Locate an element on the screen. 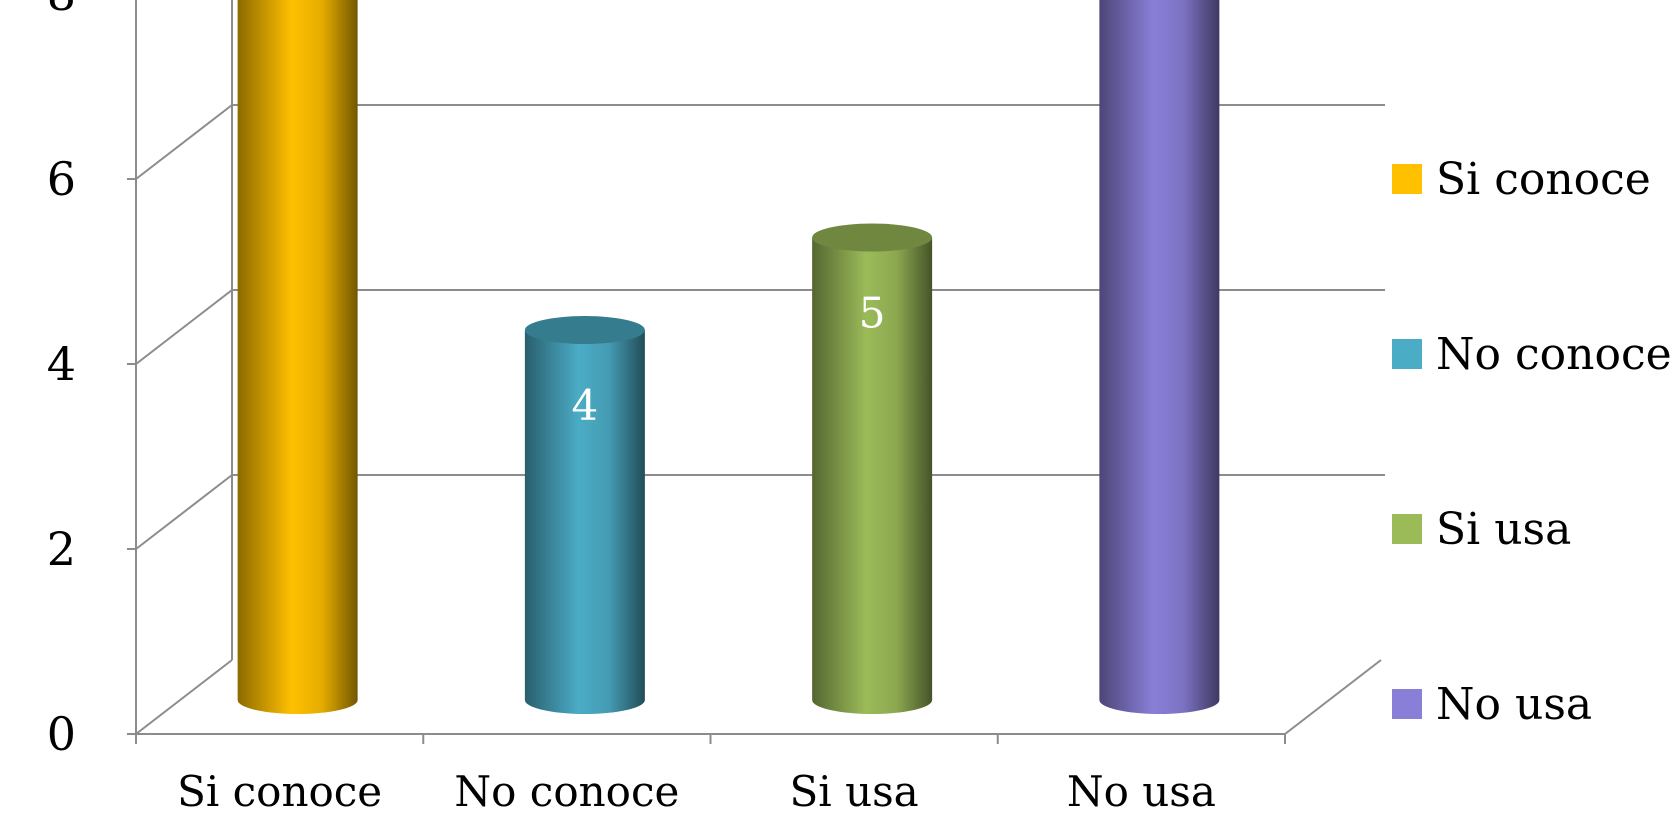  x-category-label: No conoce is located at coordinates (566, 791).